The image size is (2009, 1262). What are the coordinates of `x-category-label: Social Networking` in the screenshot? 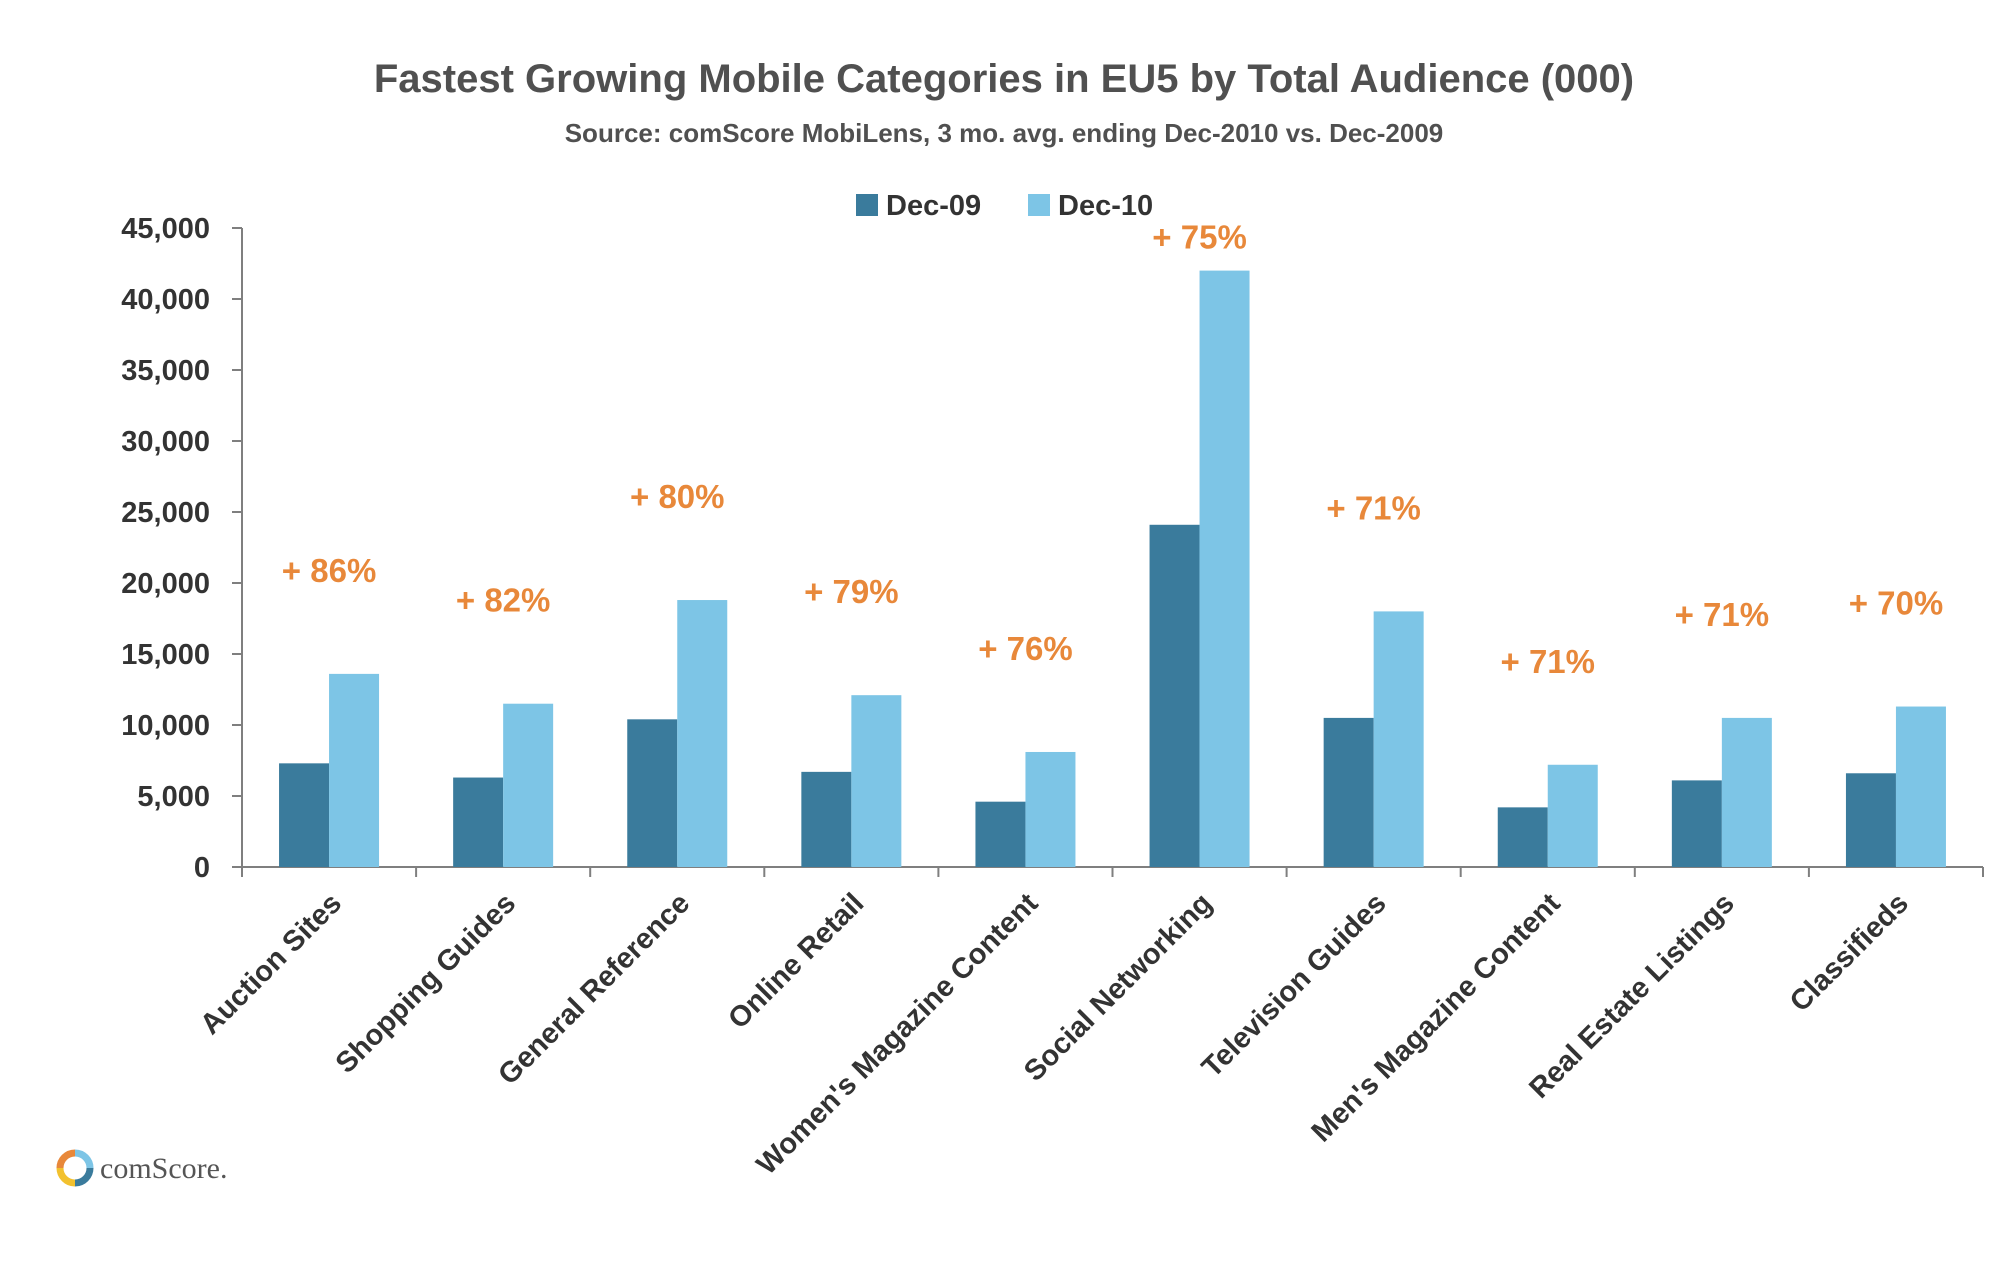 It's located at (1118, 987).